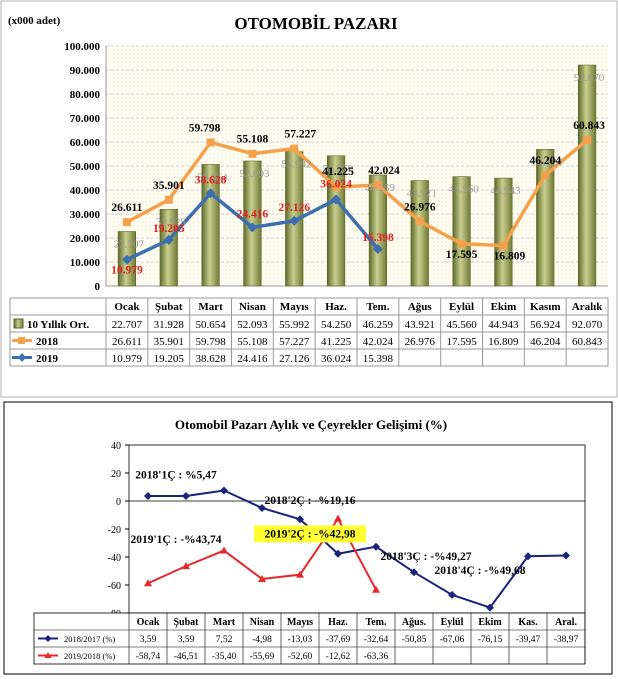 This screenshot has width=618, height=679. What do you see at coordinates (175, 540) in the screenshot?
I see `annotation-label: 2019'1Ç : -%43,74` at bounding box center [175, 540].